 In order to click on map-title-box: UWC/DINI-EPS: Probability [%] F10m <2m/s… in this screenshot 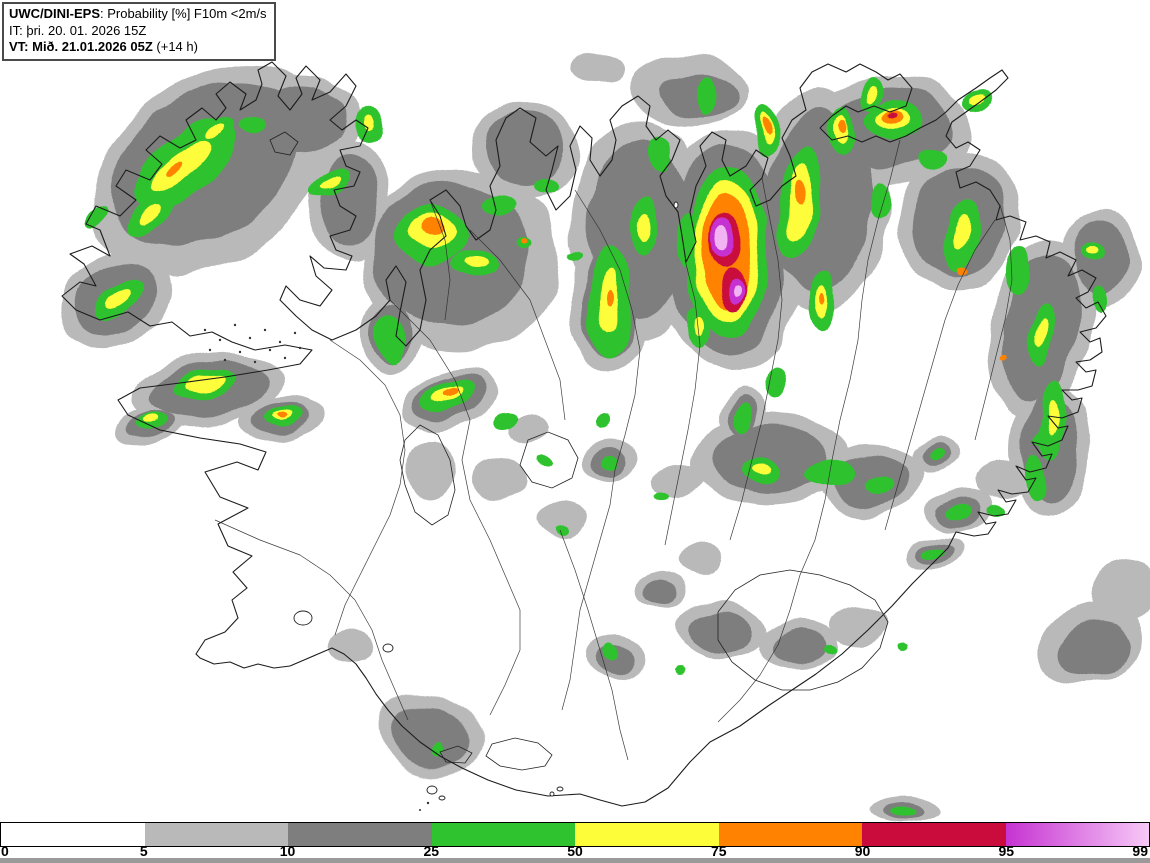, I will do `click(139, 31)`.